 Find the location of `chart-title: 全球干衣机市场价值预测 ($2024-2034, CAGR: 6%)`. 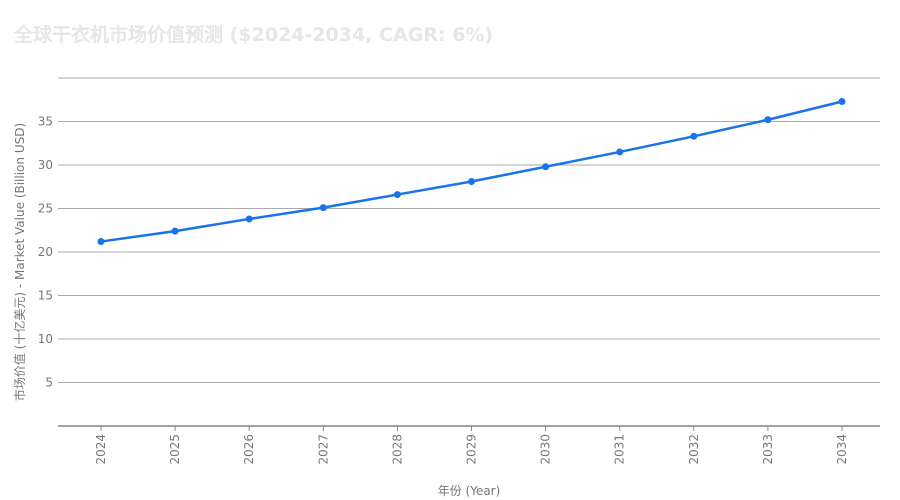

chart-title: 全球干衣机市场价值预测 ($2024-2034, CAGR: 6%) is located at coordinates (254, 35).